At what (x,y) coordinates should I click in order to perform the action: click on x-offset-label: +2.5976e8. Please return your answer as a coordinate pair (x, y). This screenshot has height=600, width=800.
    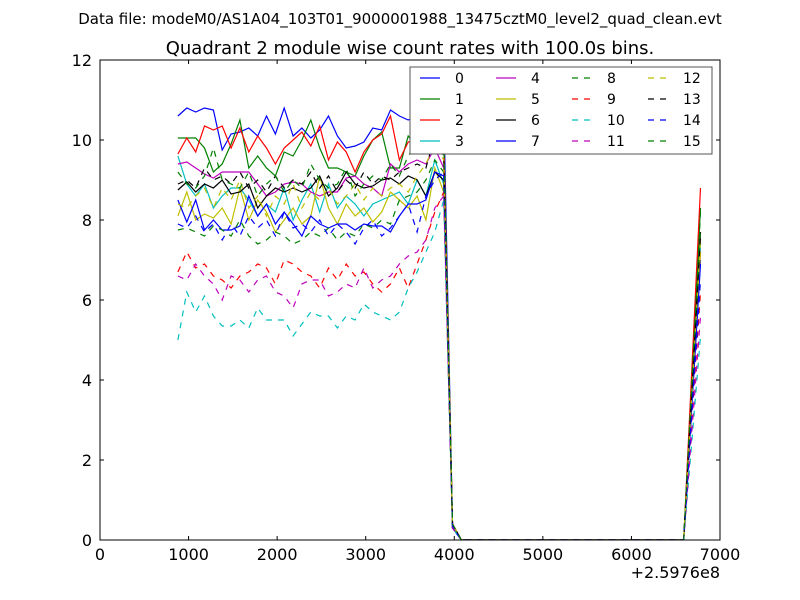
    Looking at the image, I should click on (675, 572).